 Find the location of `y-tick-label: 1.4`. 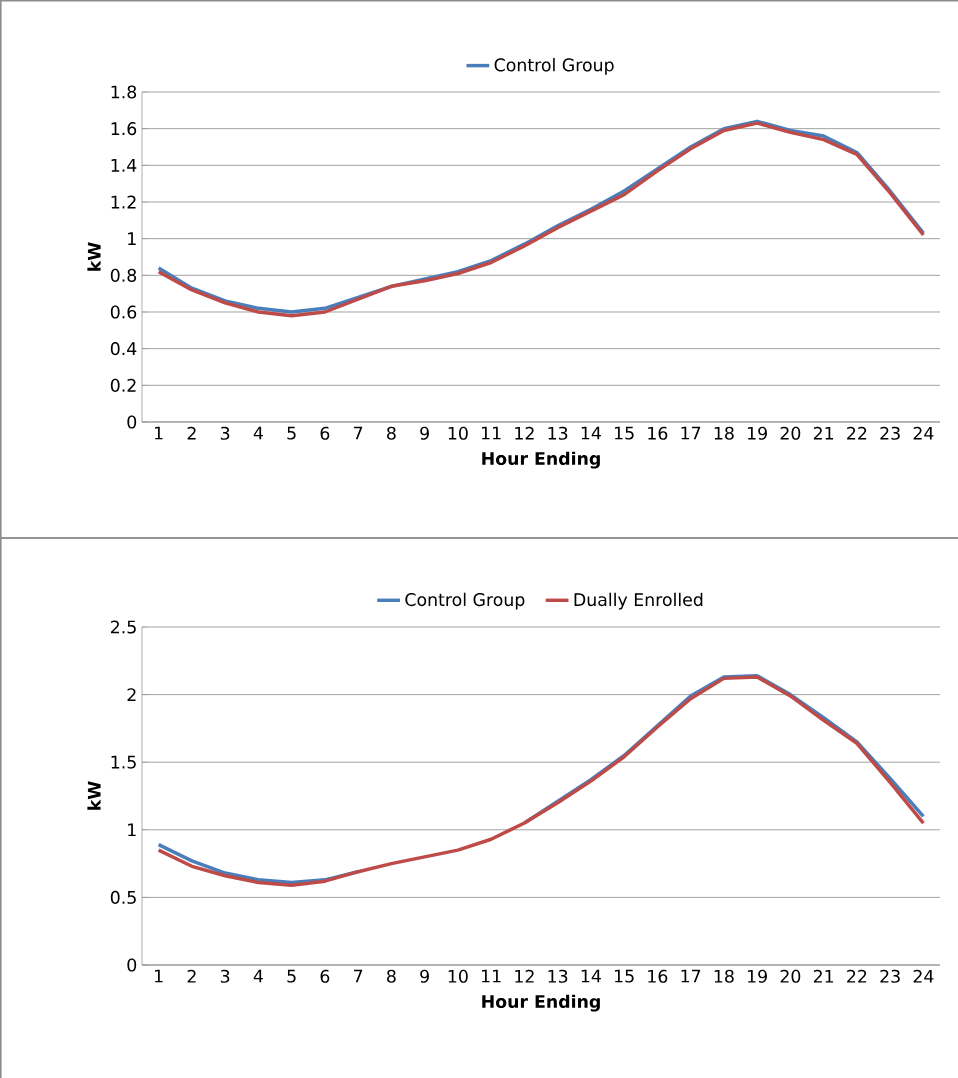

y-tick-label: 1.4 is located at coordinates (124, 165).